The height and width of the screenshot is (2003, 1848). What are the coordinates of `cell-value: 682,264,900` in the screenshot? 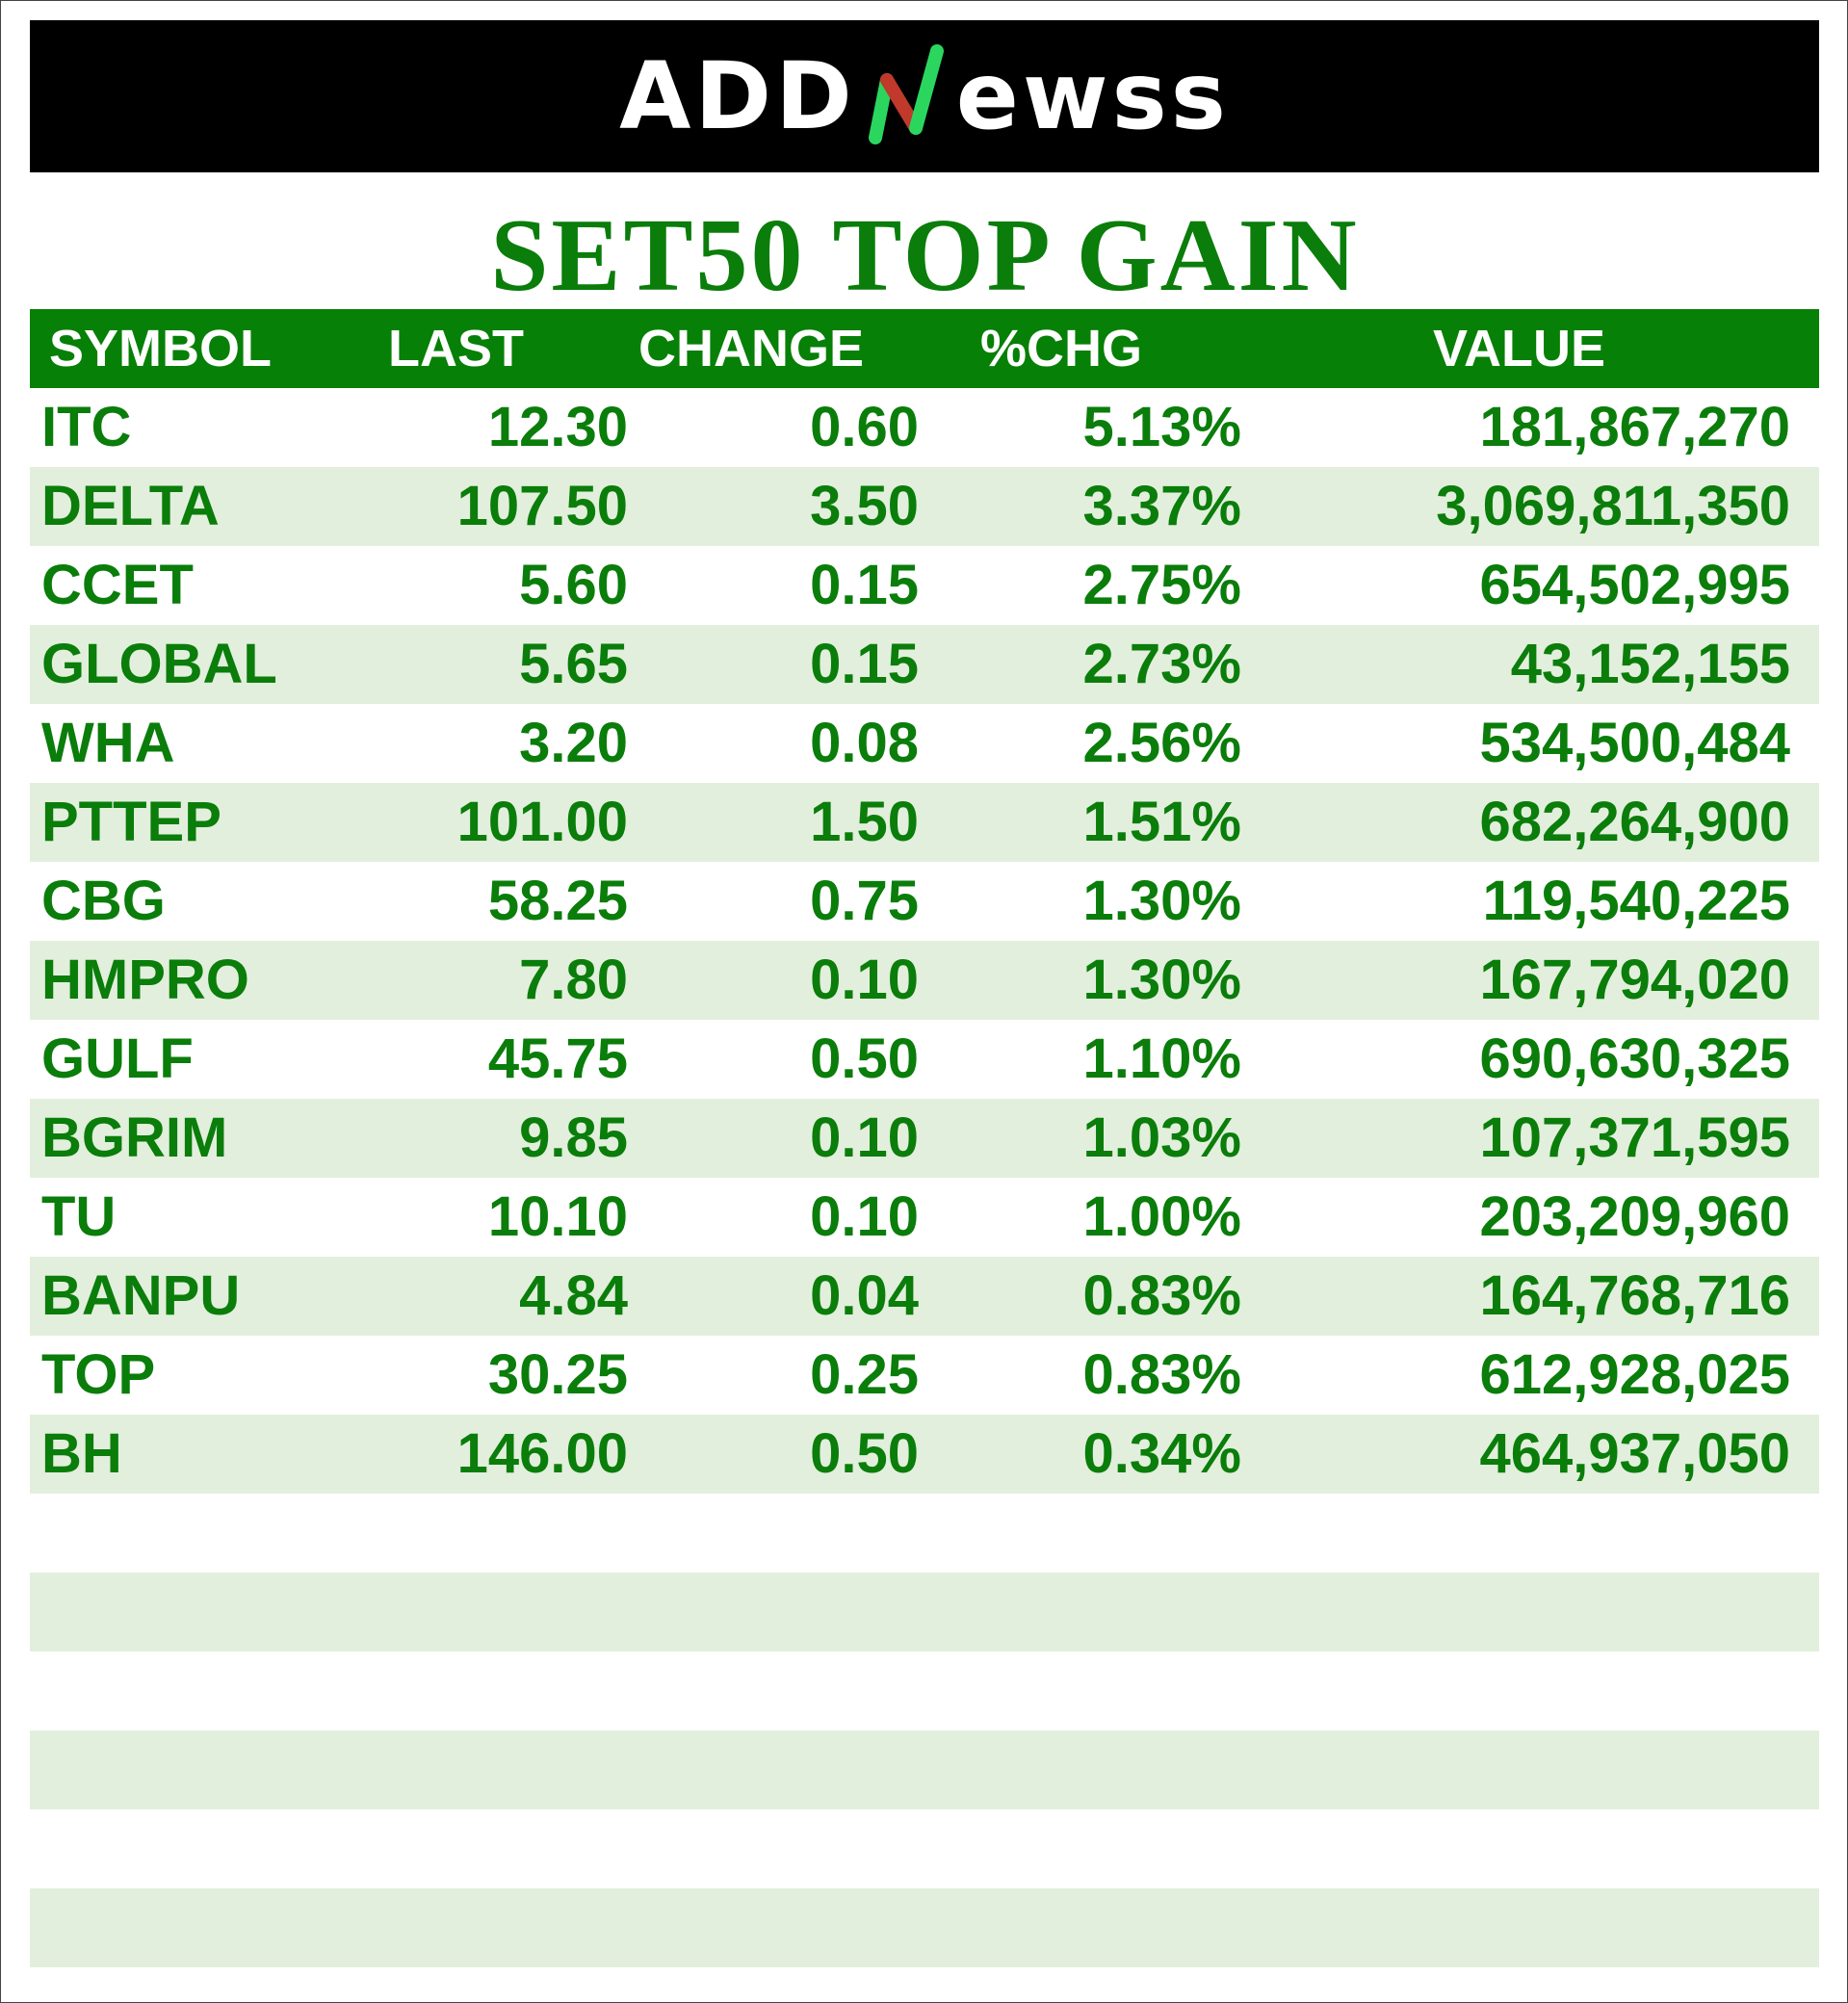 It's located at (1634, 822).